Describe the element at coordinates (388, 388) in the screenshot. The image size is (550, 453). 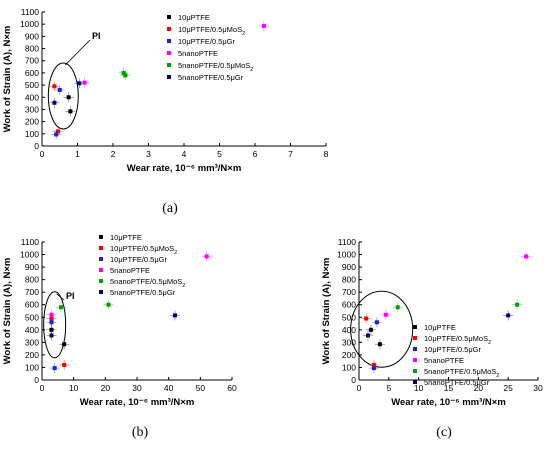
I see `x-tick-label: 5` at that location.